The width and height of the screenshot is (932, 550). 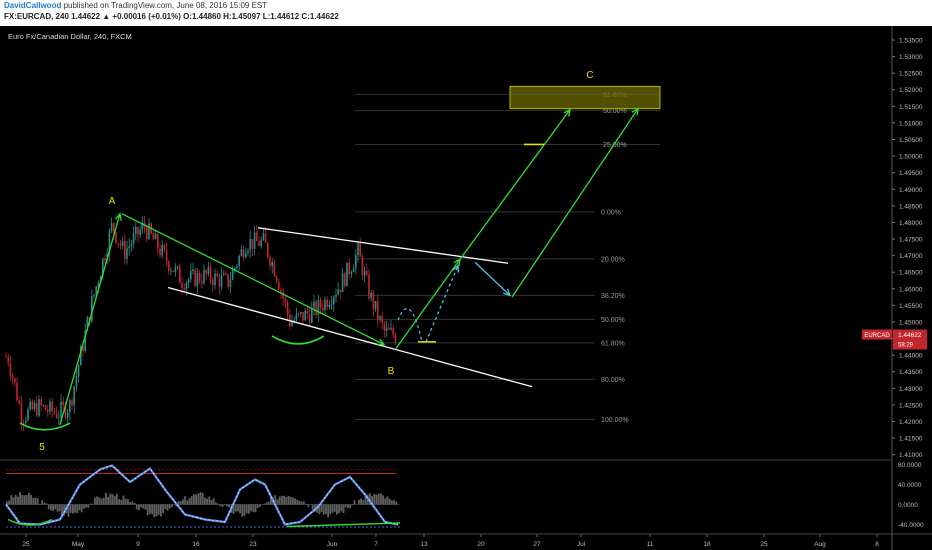 I want to click on fib-level-label: 20.00%, so click(x=613, y=259).